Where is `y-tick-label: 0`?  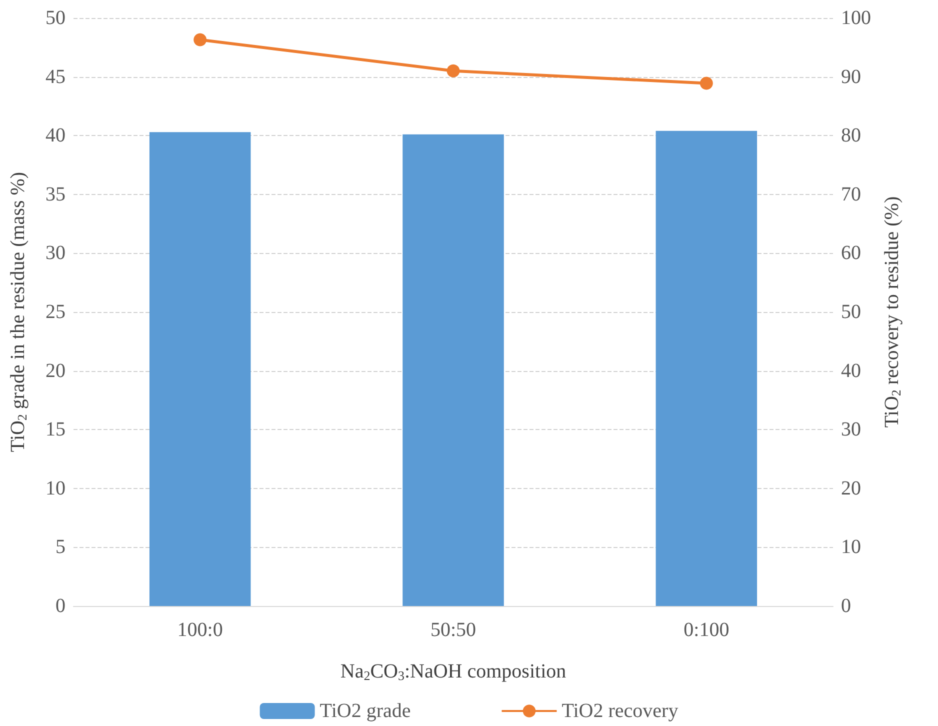
y-tick-label: 0 is located at coordinates (61, 606).